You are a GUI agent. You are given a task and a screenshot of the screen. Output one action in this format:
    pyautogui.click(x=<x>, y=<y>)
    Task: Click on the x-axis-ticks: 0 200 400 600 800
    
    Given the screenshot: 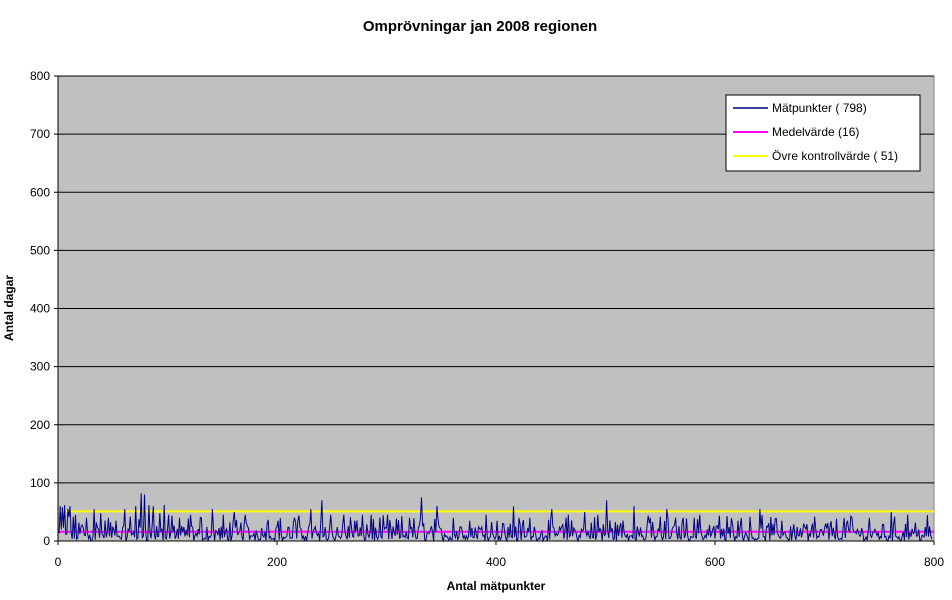 What is the action you would take?
    pyautogui.click(x=499, y=555)
    